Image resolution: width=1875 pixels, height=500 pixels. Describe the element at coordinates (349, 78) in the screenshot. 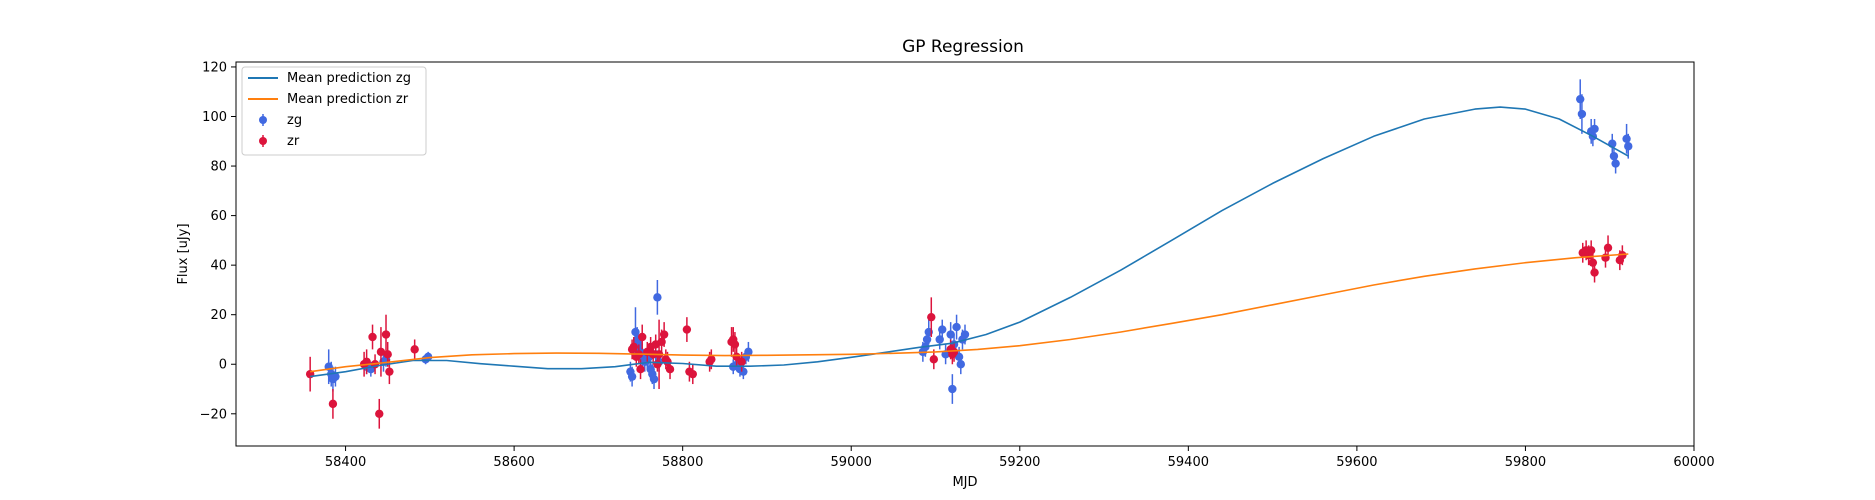

I see `legend-zg-line-label: Mean prediction zg` at that location.